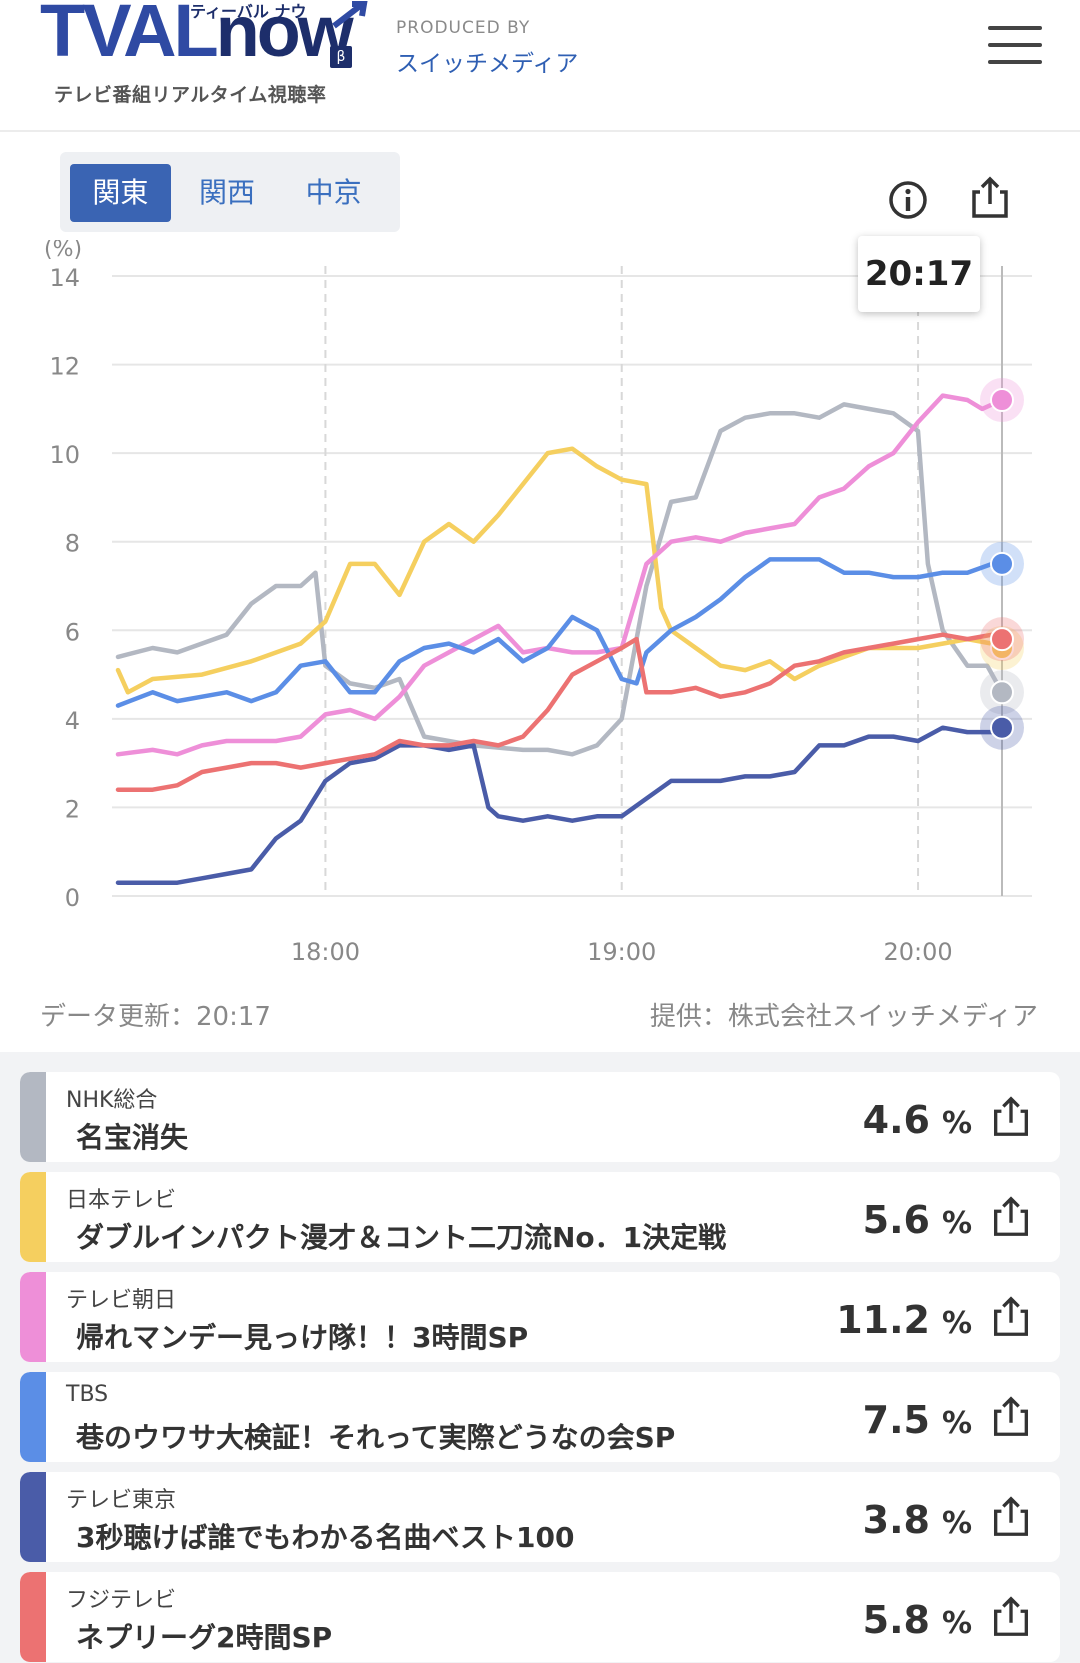 Image resolution: width=1080 pixels, height=1663 pixels. I want to click on y-tick-label: 2, so click(72, 809).